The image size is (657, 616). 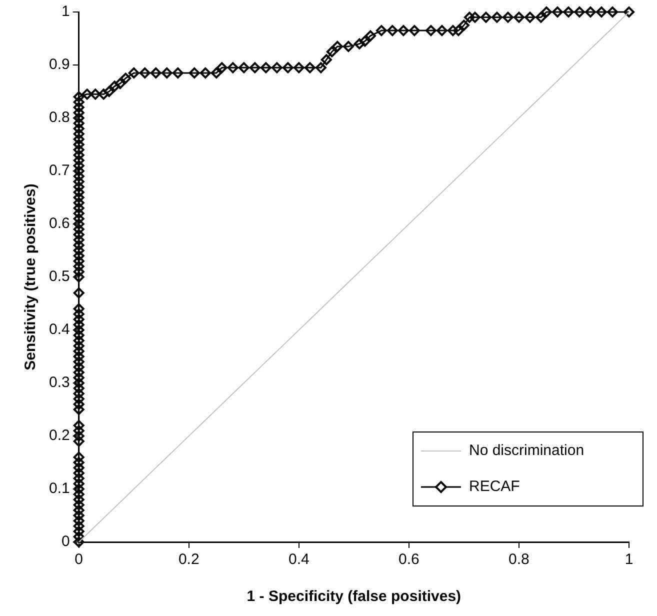 I want to click on y-tick-label: 0.7, so click(x=59, y=171).